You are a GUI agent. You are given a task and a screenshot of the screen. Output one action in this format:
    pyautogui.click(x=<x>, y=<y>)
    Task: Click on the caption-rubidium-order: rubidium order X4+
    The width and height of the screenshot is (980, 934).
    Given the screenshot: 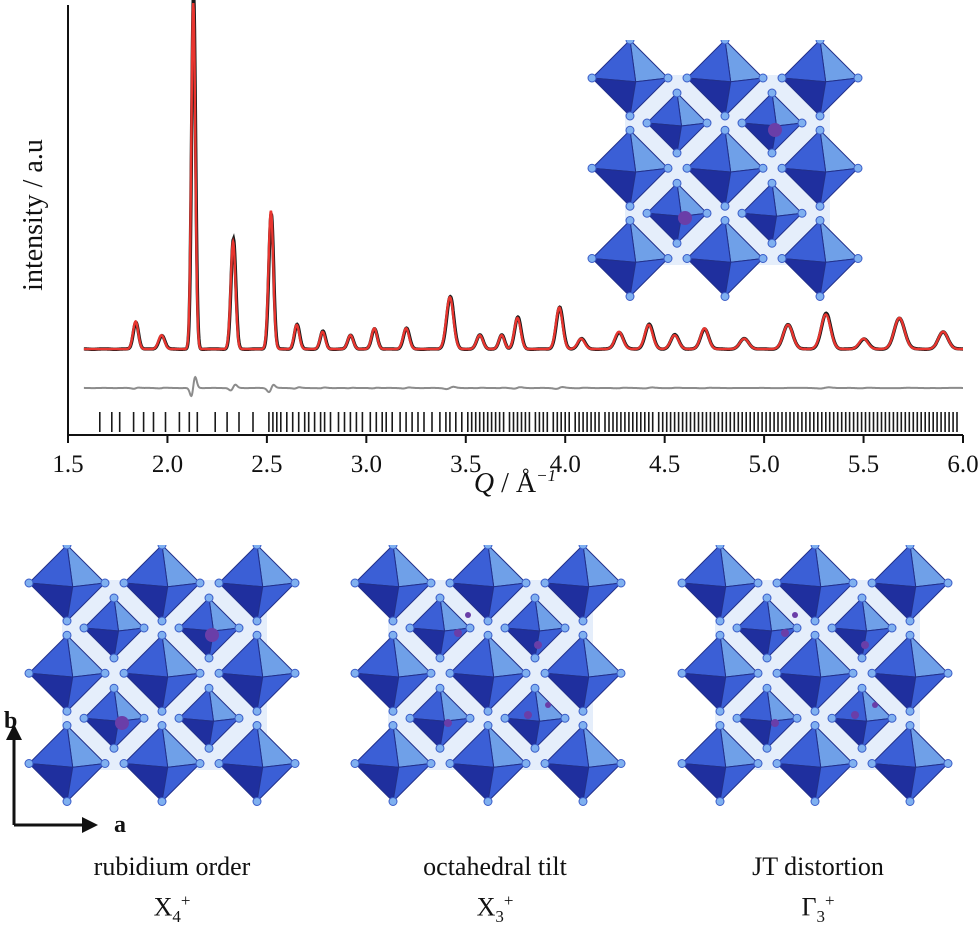 What is the action you would take?
    pyautogui.click(x=172, y=892)
    